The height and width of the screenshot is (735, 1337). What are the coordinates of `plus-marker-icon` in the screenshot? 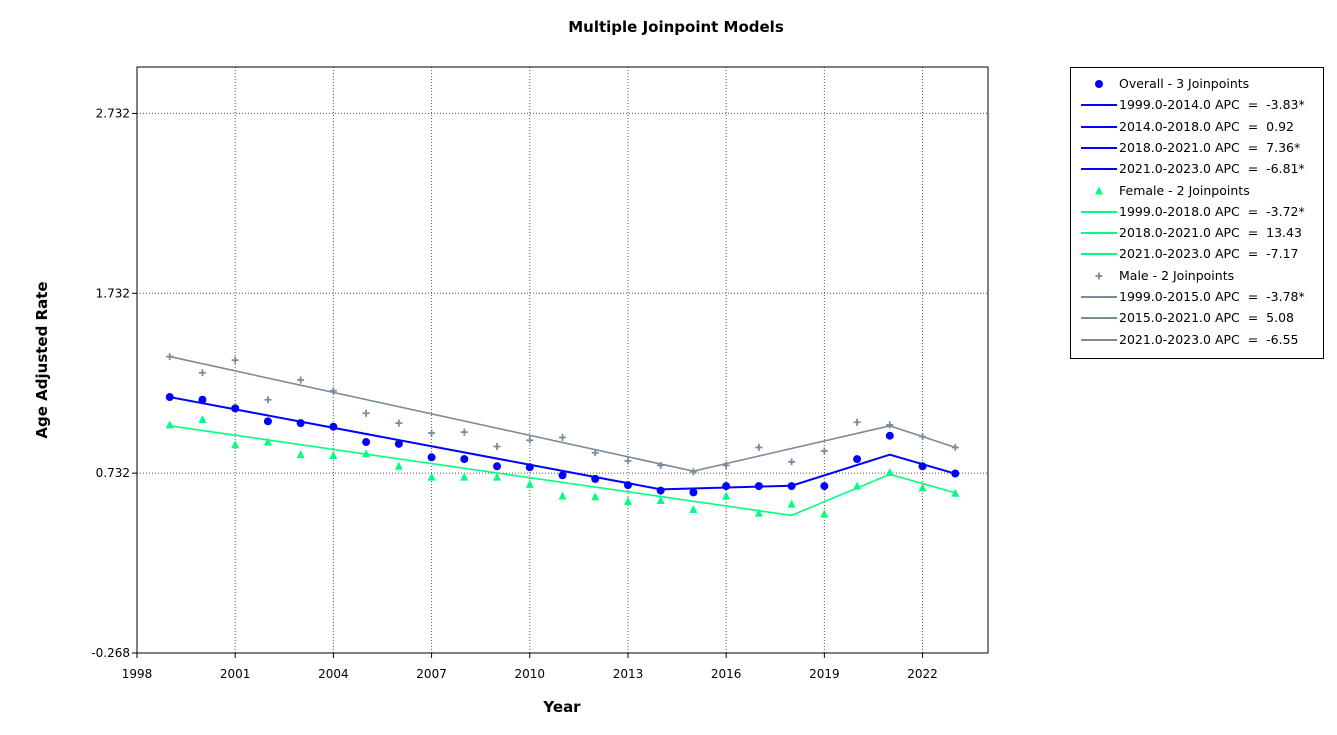 It's located at (1099, 275).